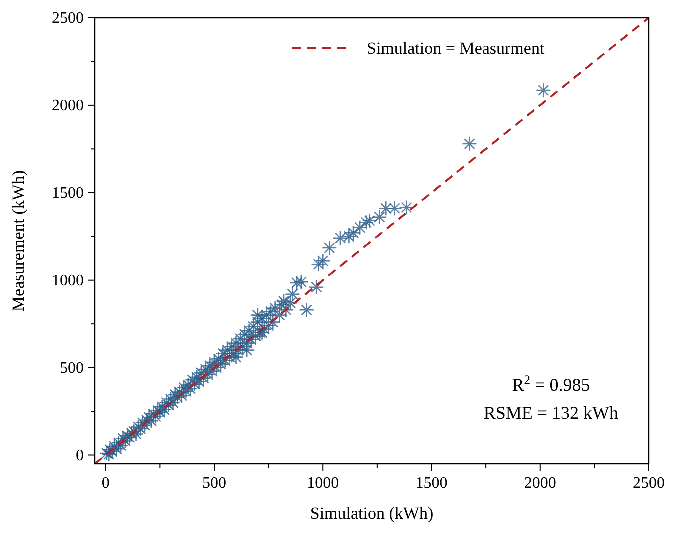 The height and width of the screenshot is (534, 681). Describe the element at coordinates (68, 281) in the screenshot. I see `y-tick-label: 1000` at that location.